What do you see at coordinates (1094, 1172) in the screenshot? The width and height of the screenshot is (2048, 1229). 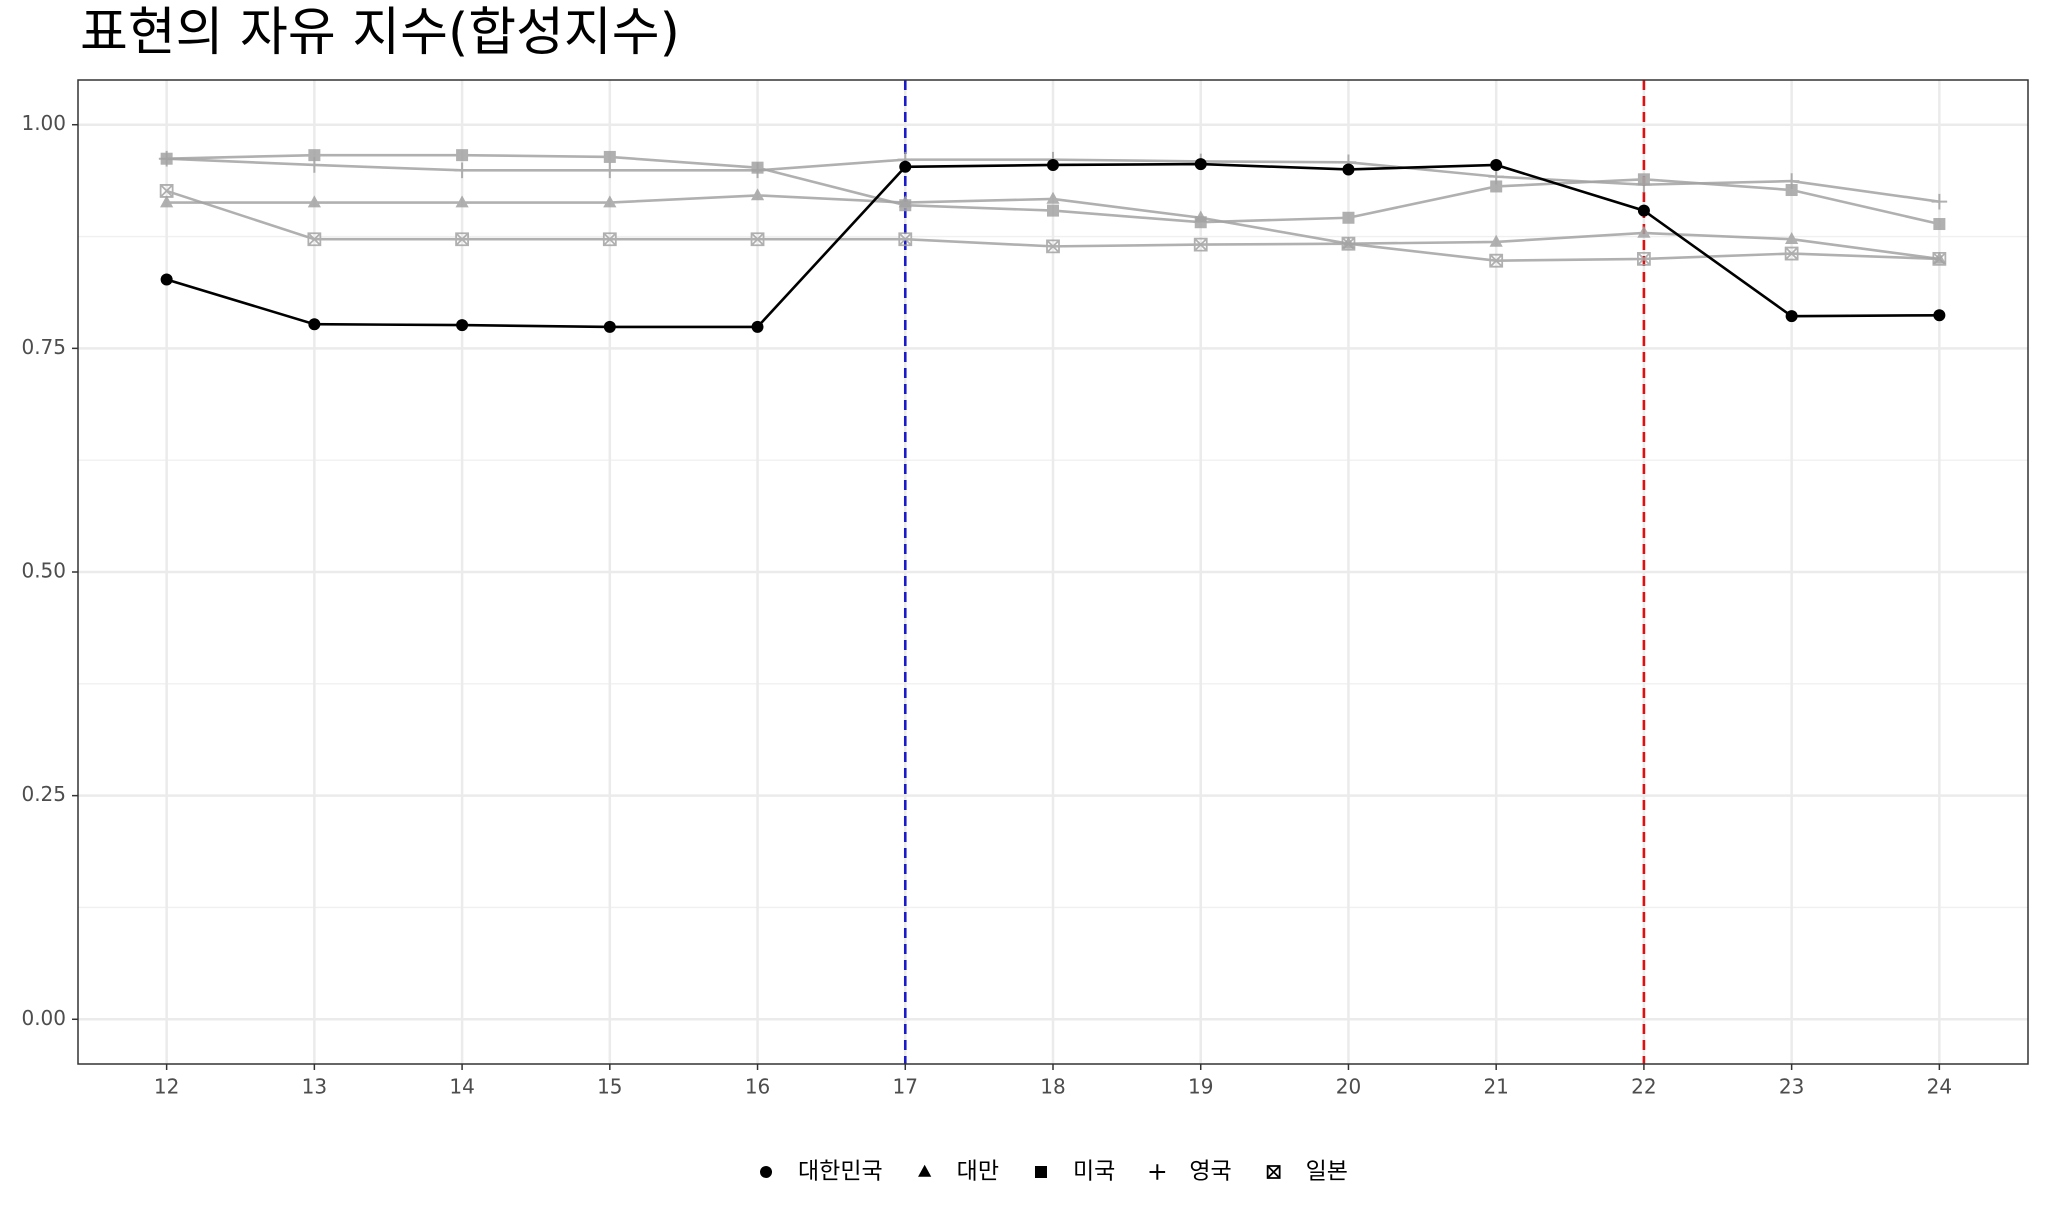 I see `legend-label: 미국` at bounding box center [1094, 1172].